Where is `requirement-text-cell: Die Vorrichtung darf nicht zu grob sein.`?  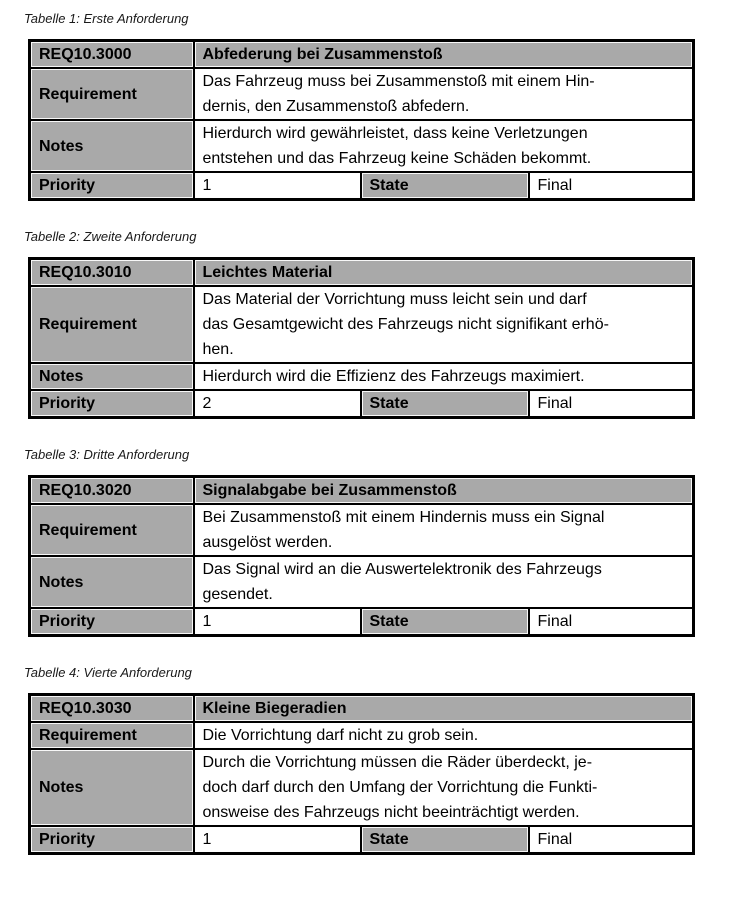 requirement-text-cell: Die Vorrichtung darf nicht zu grob sein. is located at coordinates (443, 735).